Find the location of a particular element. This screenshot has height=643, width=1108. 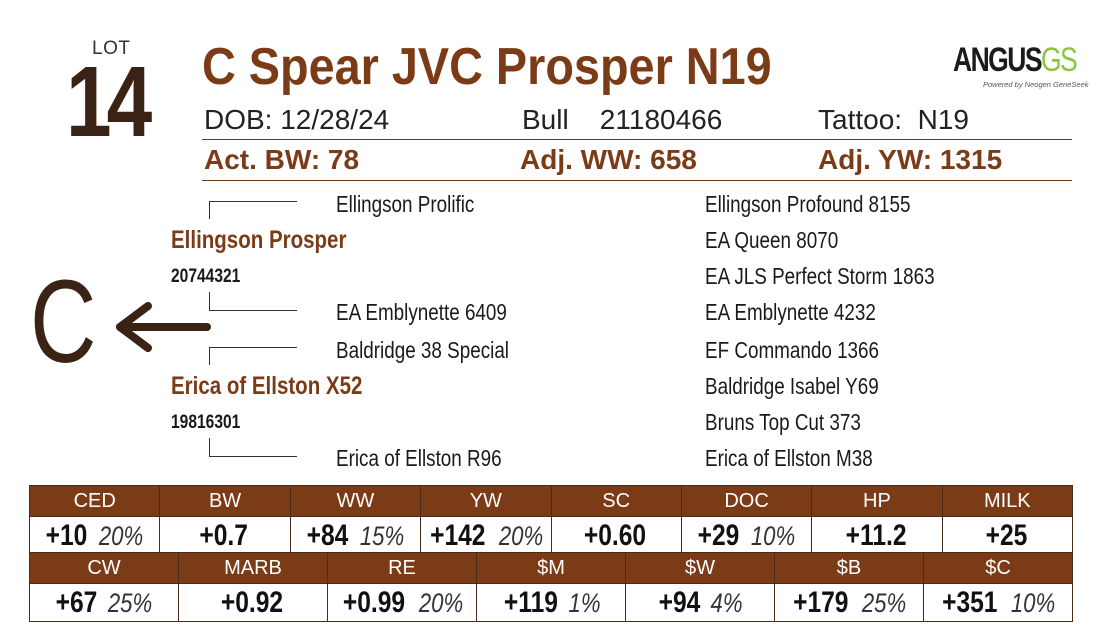

epd-value-cell: +179 25% is located at coordinates (849, 602).